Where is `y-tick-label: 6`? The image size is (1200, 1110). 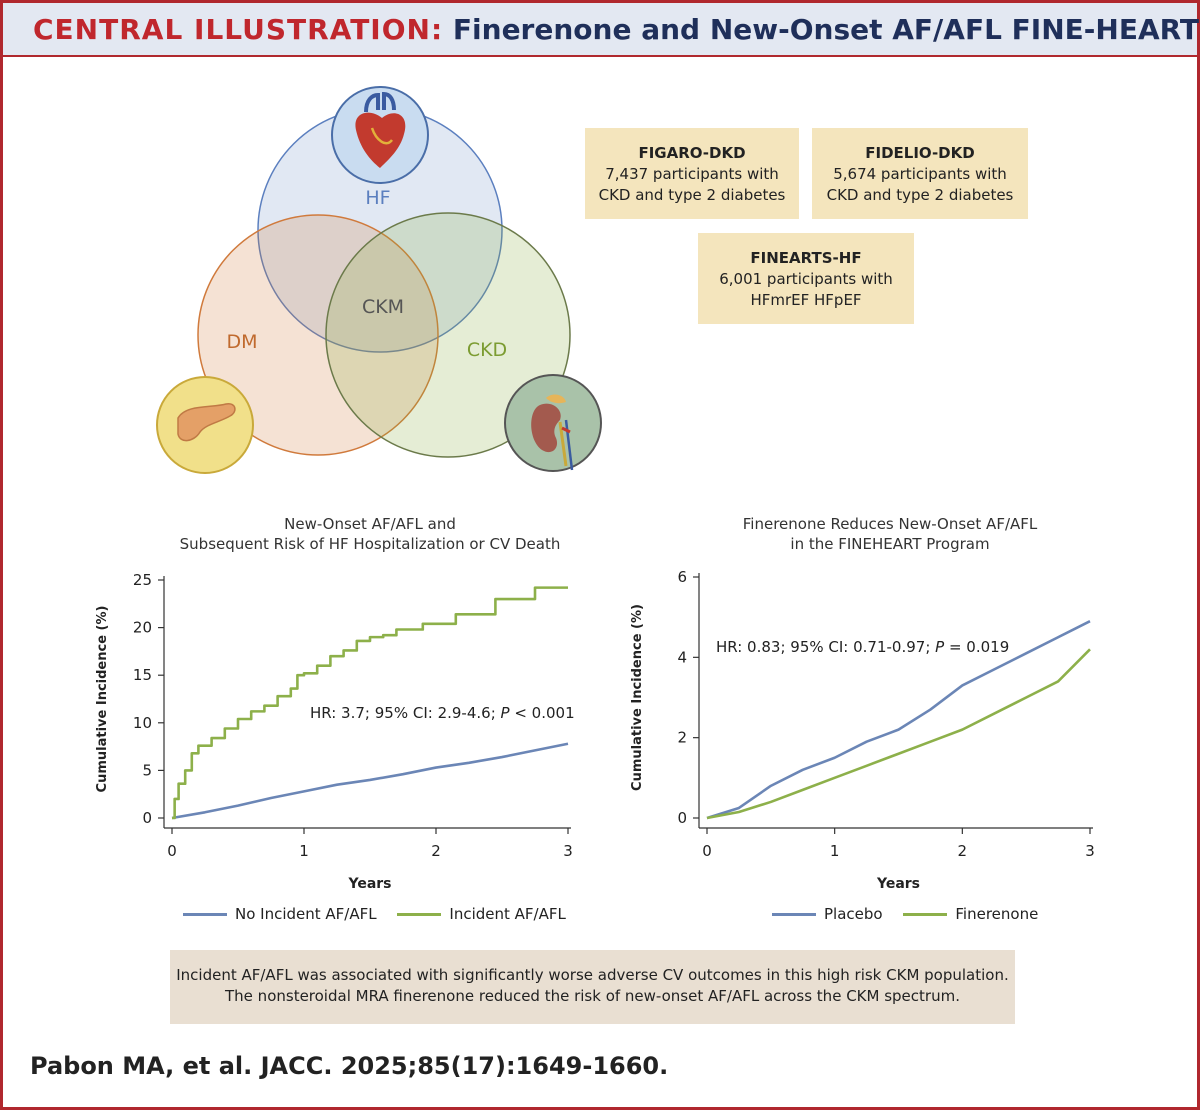 y-tick-label: 6 is located at coordinates (682, 577).